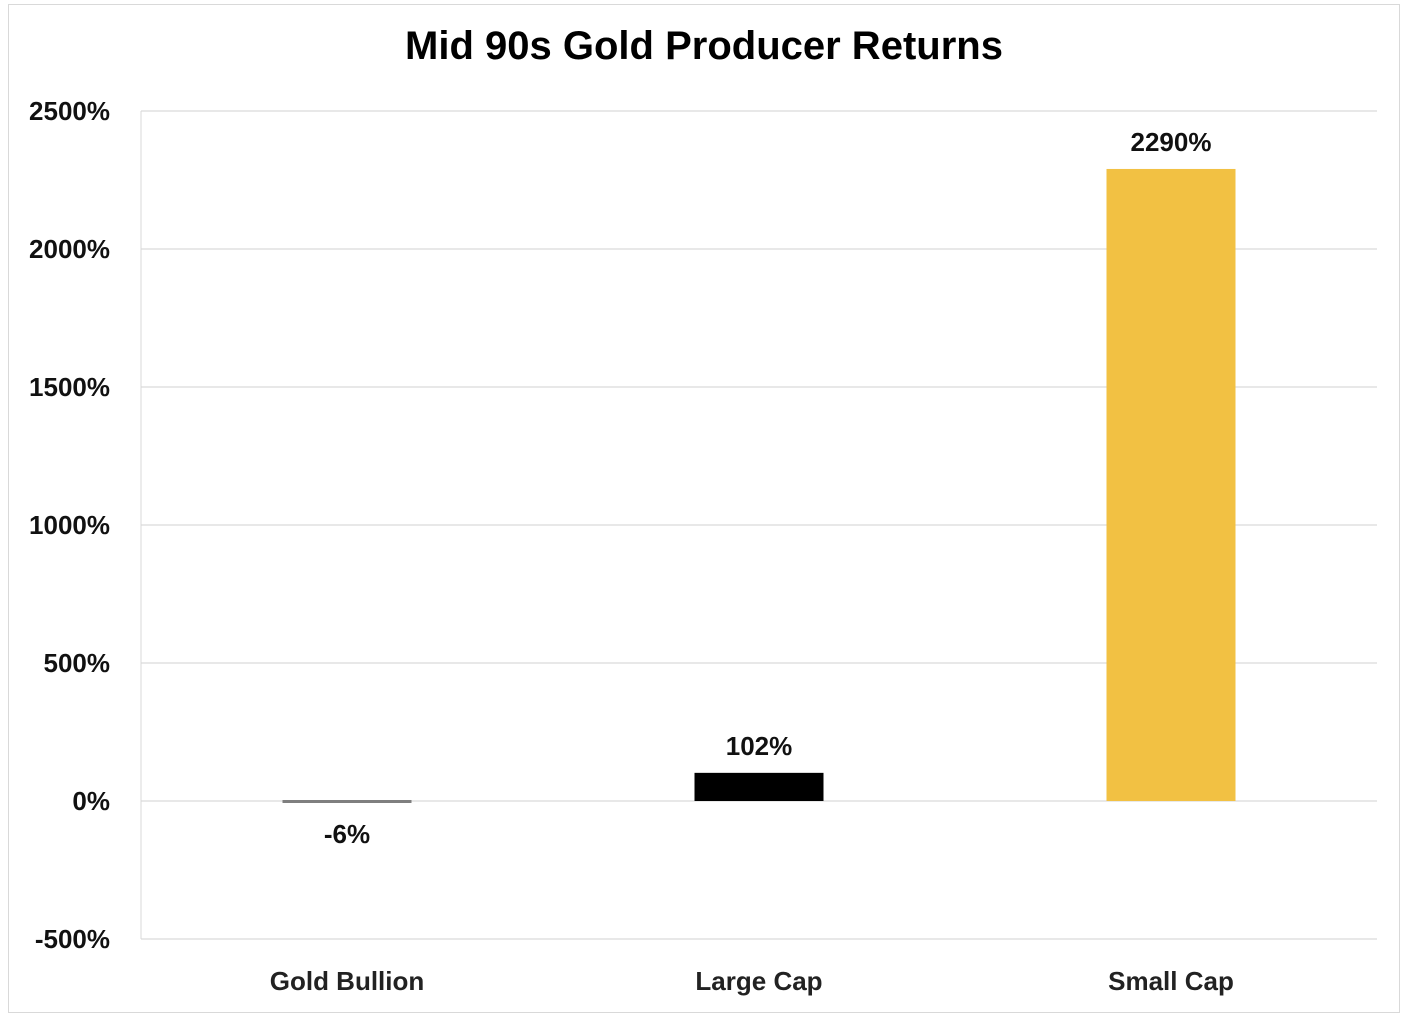  Describe the element at coordinates (347, 981) in the screenshot. I see `x-category-label: Gold Bullion` at that location.